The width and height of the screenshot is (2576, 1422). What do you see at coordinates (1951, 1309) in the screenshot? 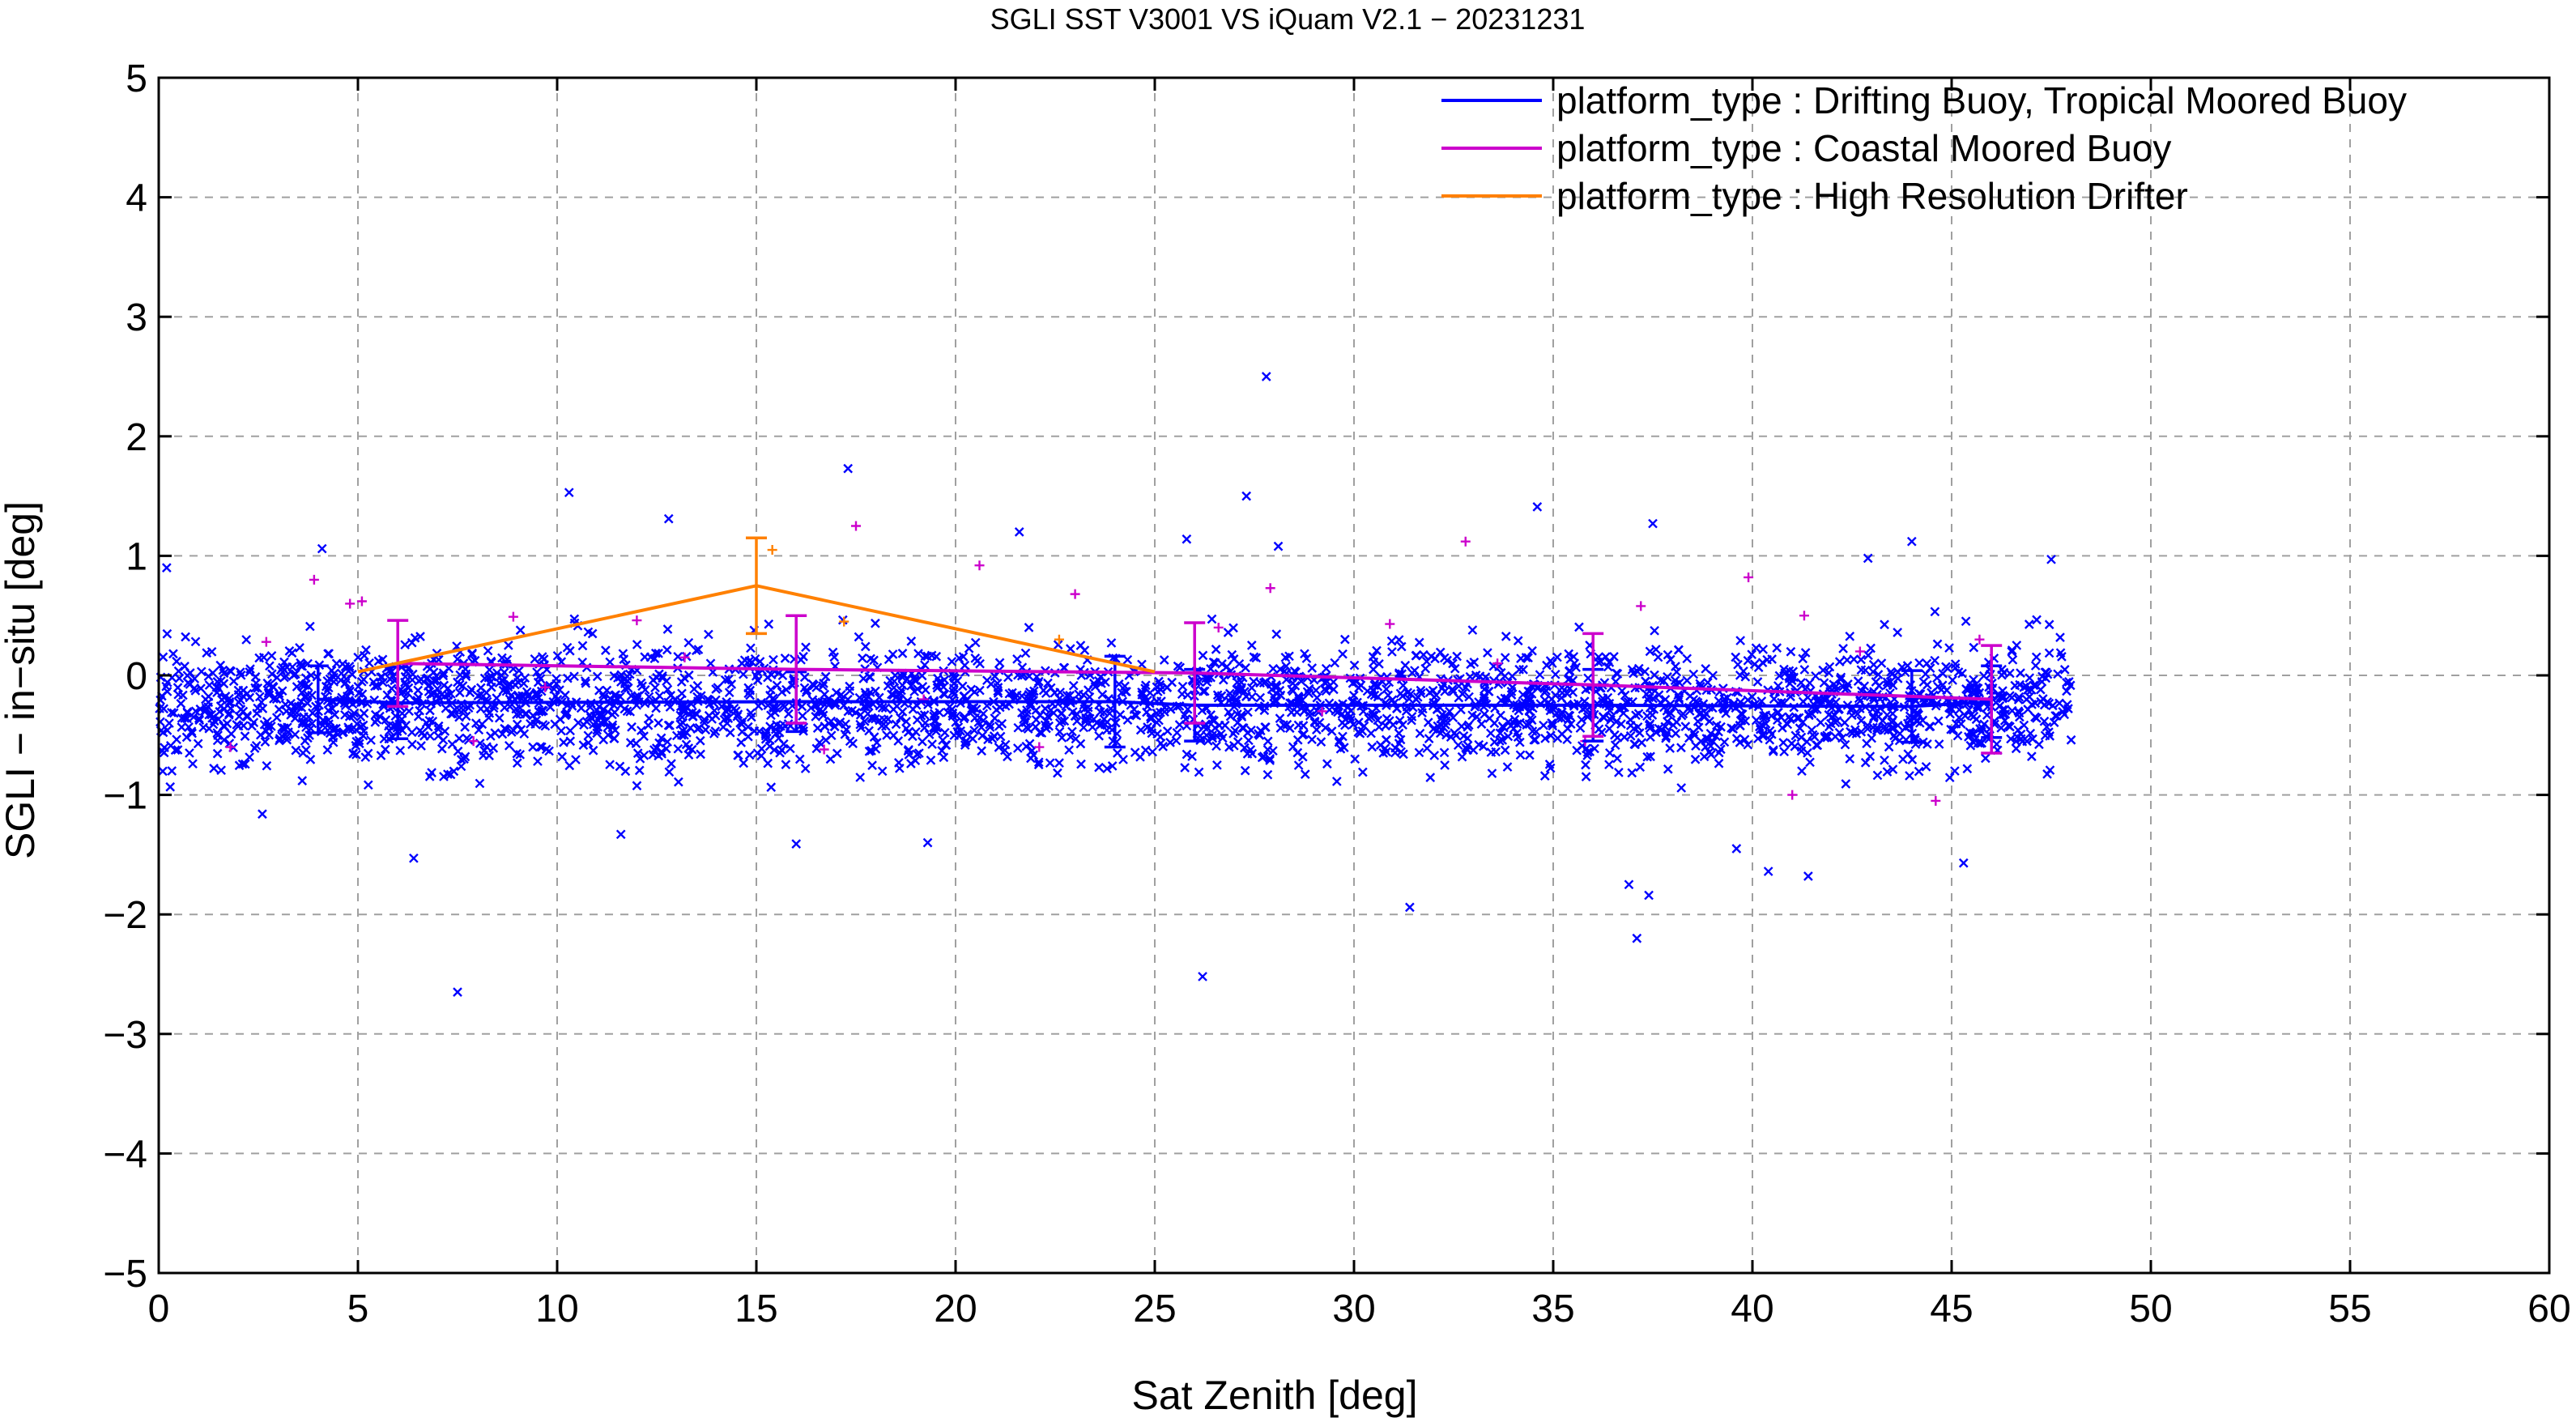
I see `x-tick-label: 45` at bounding box center [1951, 1309].